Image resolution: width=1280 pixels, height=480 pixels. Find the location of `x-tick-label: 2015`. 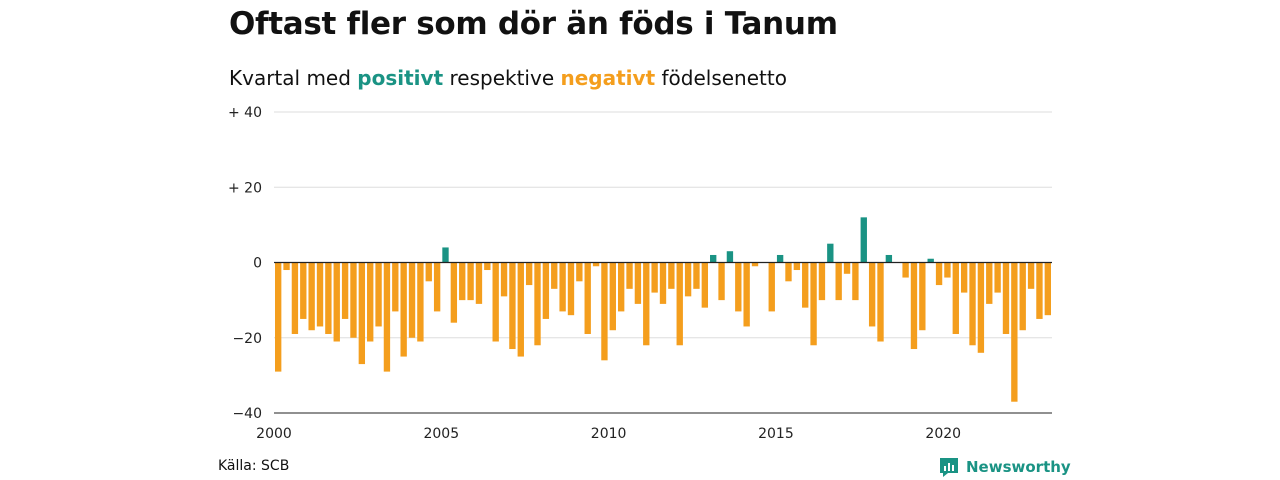

x-tick-label: 2015 is located at coordinates (776, 434).